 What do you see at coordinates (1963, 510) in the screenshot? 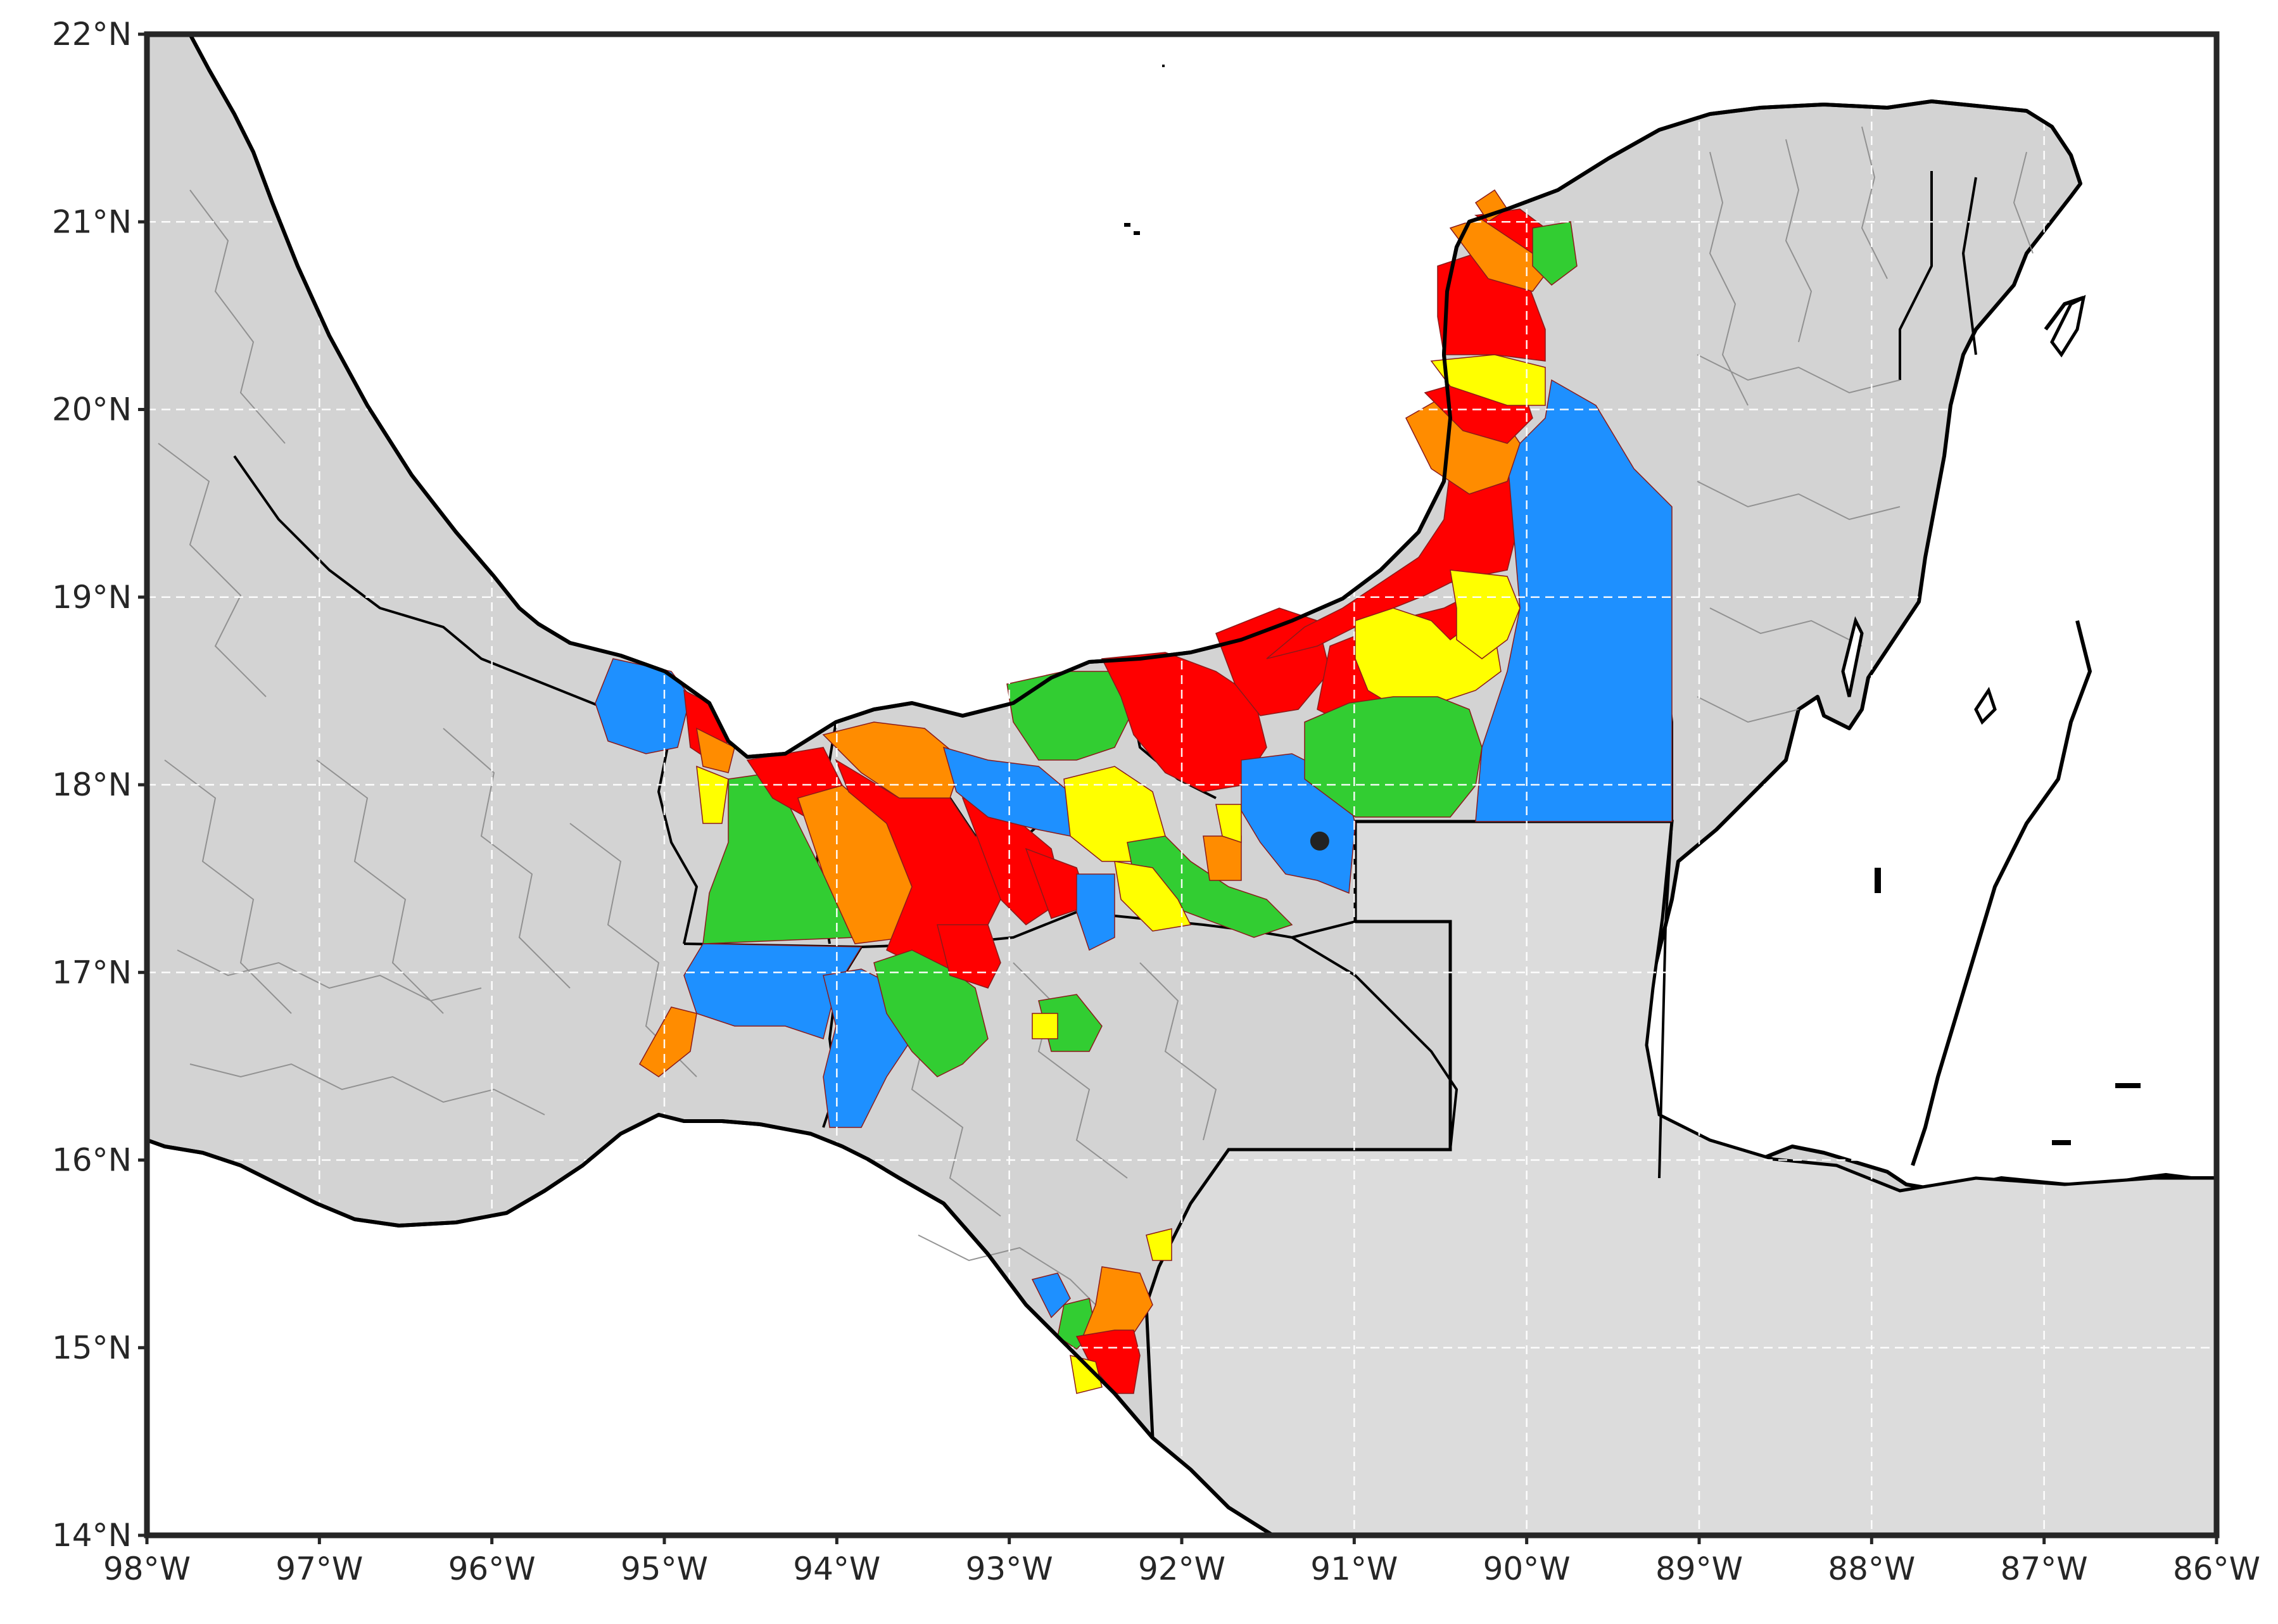
I see `islands` at bounding box center [1963, 510].